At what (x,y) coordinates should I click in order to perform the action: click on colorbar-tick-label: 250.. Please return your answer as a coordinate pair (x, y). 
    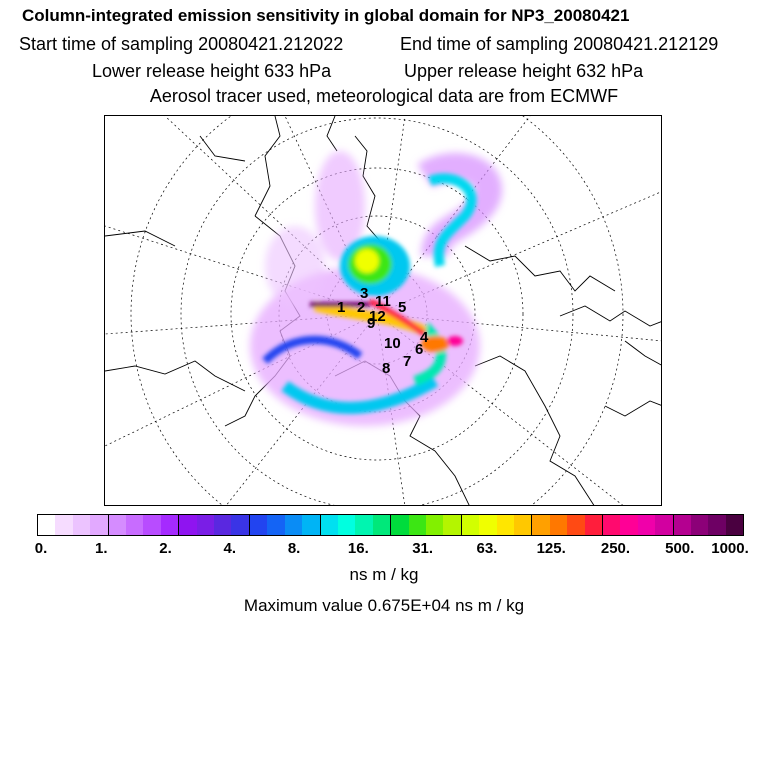
    Looking at the image, I should click on (615, 548).